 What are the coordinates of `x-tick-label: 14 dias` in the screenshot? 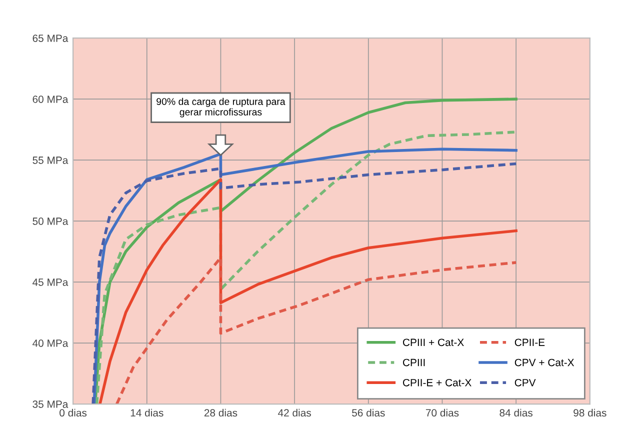 It's located at (147, 412).